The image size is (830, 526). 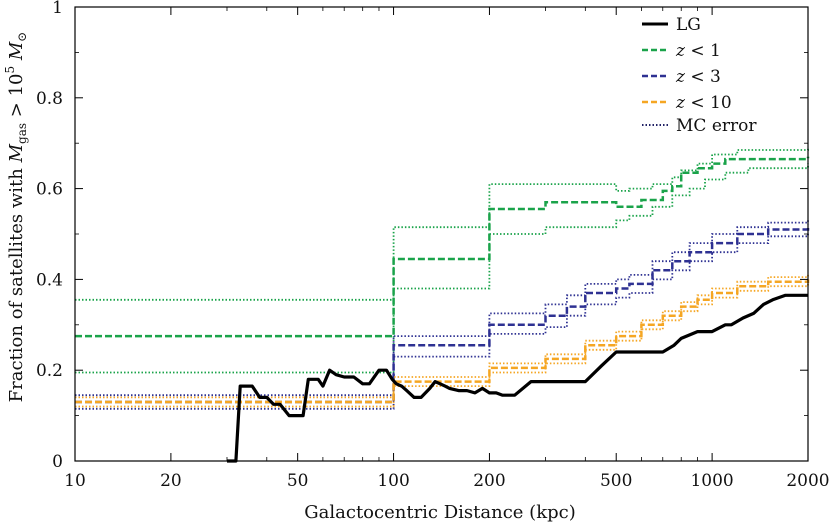 I want to click on legend-label-z1: z < 1, so click(x=698, y=51).